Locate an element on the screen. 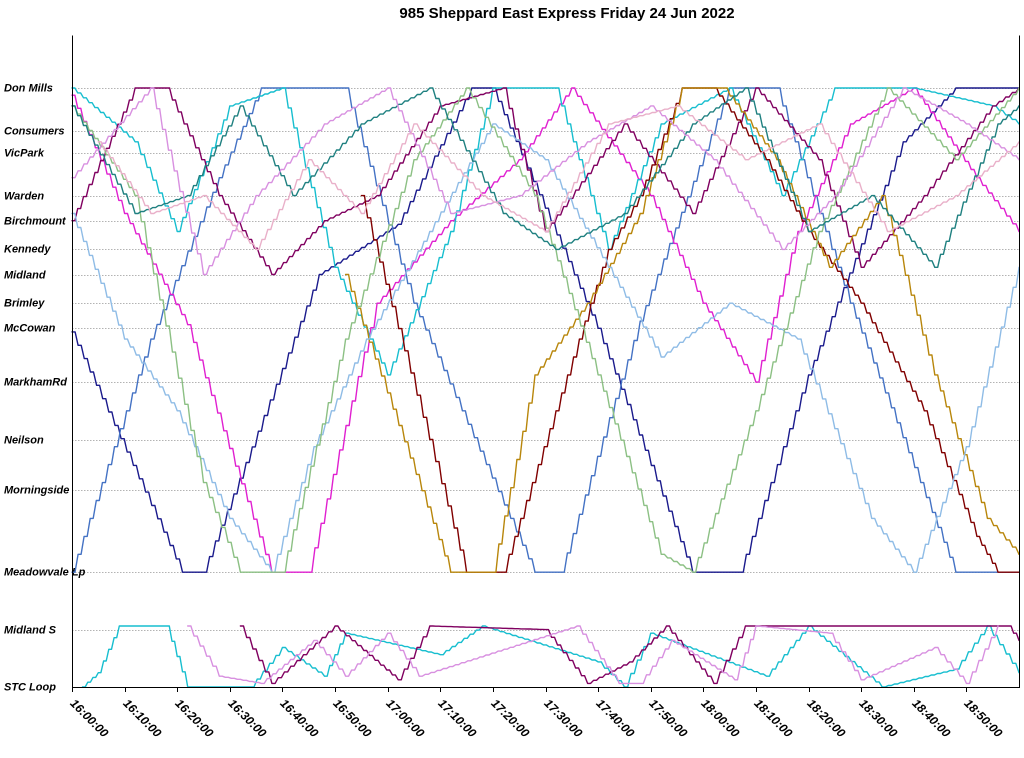 This screenshot has width=1024, height=758. stop-label: MarkhamRd is located at coordinates (35, 383).